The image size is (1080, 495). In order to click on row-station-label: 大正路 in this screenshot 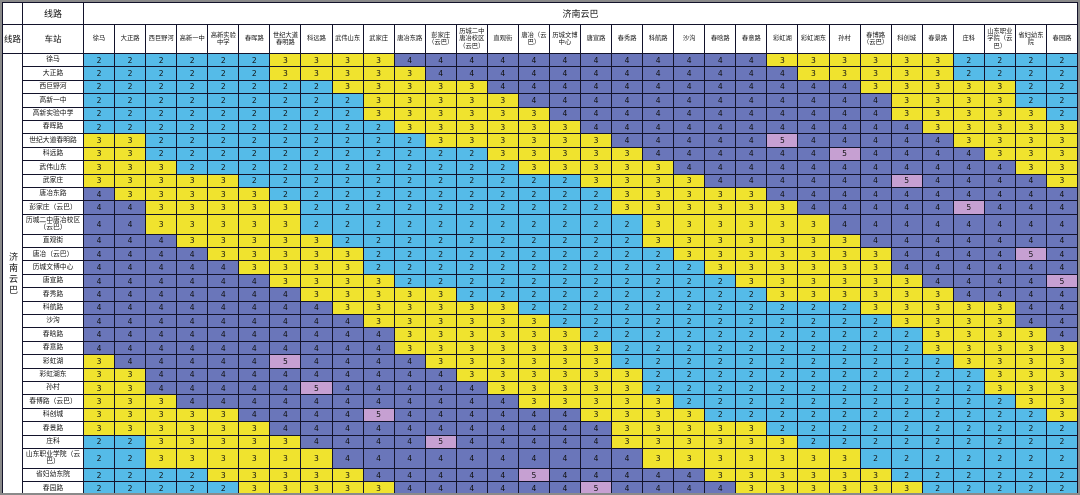, I will do `click(53, 73)`.